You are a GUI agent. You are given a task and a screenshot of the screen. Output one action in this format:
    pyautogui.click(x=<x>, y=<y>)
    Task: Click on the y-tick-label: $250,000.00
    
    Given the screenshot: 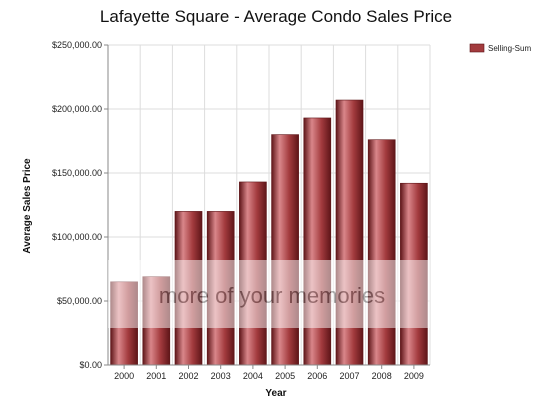 What is the action you would take?
    pyautogui.click(x=77, y=45)
    